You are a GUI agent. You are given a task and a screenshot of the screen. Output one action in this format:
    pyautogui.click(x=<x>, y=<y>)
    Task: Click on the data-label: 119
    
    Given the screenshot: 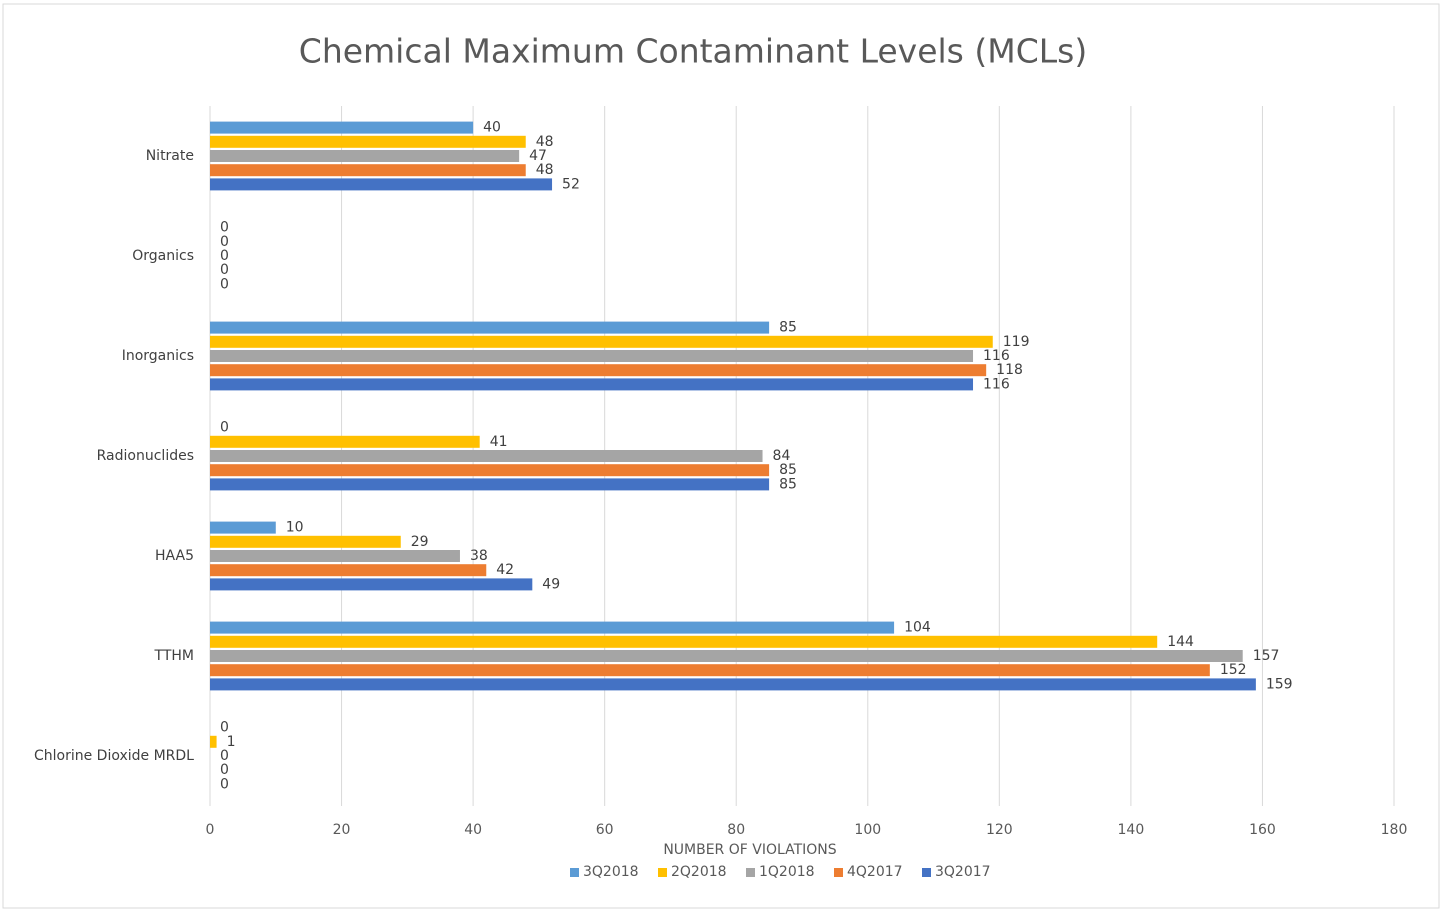 What is the action you would take?
    pyautogui.click(x=1016, y=342)
    